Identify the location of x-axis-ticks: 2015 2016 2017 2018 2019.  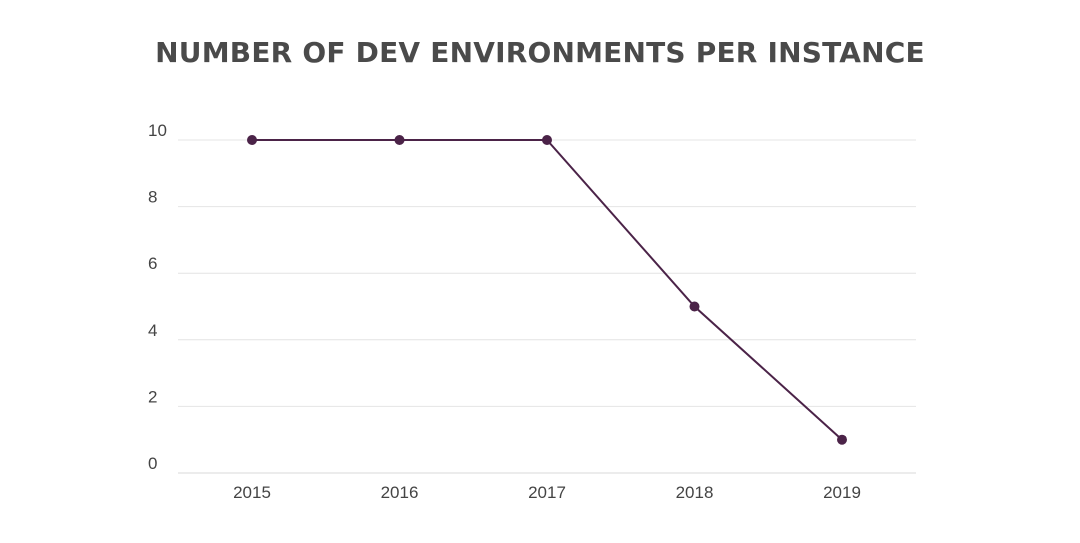
(547, 492).